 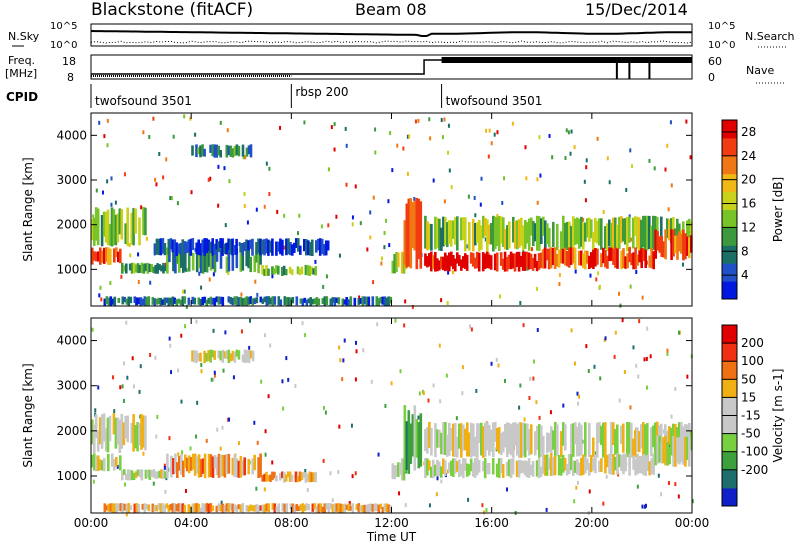 I want to click on colorbar-swatch, so click(x=729, y=129).